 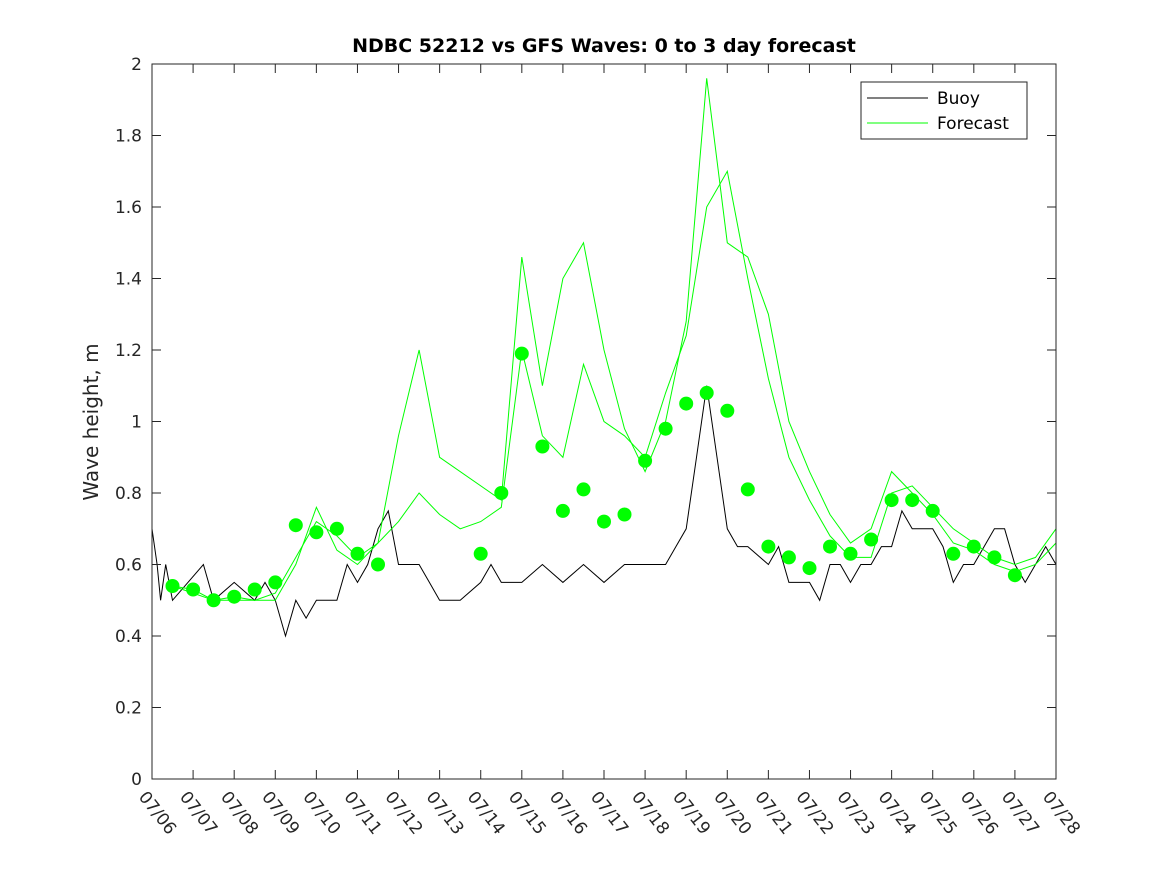 I want to click on legend-label-buoy: Buoy, so click(x=958, y=99).